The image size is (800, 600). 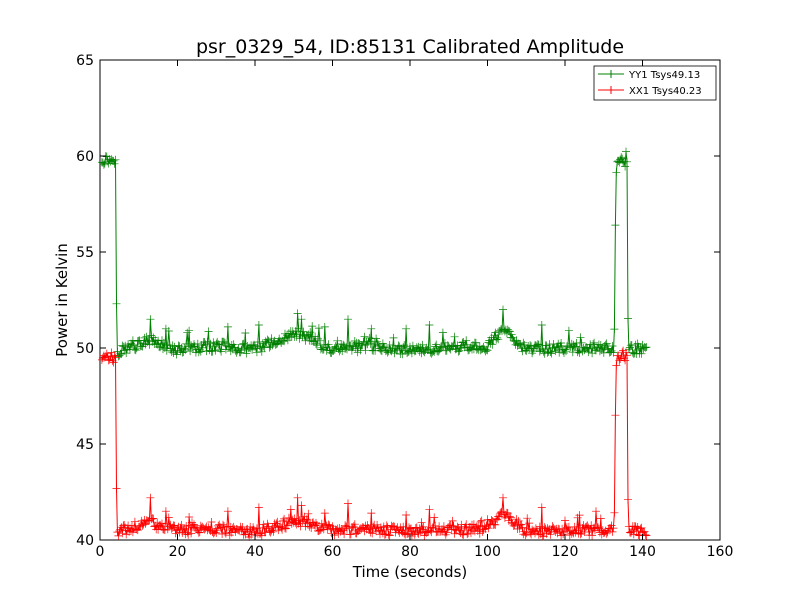 What do you see at coordinates (611, 90) in the screenshot?
I see `legend-marker-xx1` at bounding box center [611, 90].